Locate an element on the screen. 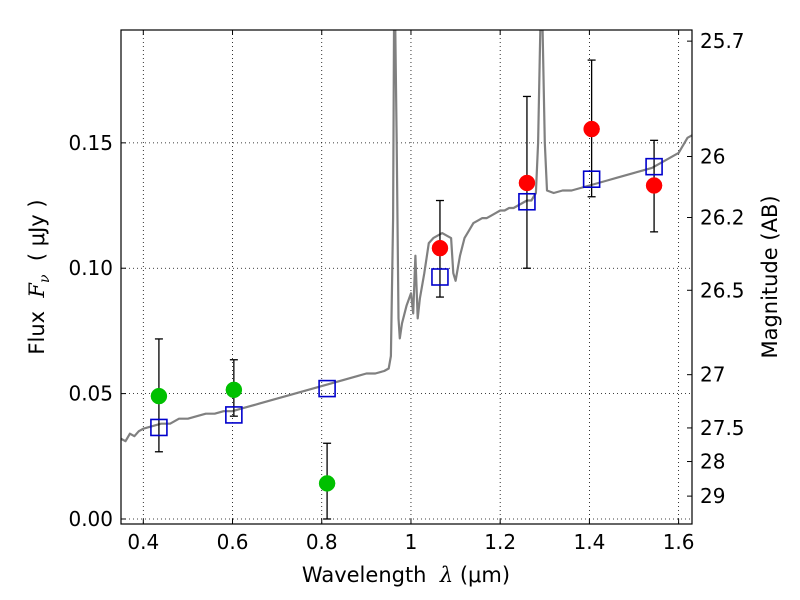  x-tick-label: 1.4 is located at coordinates (589, 542).